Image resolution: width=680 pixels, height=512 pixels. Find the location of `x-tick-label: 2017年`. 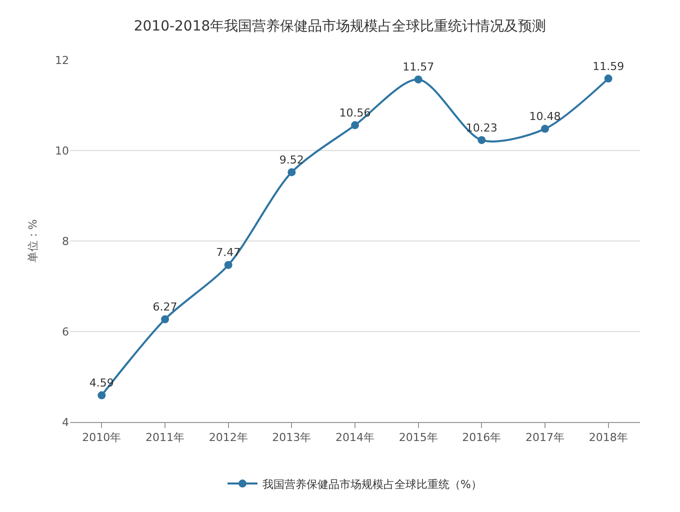

x-tick-label: 2017年 is located at coordinates (545, 437).